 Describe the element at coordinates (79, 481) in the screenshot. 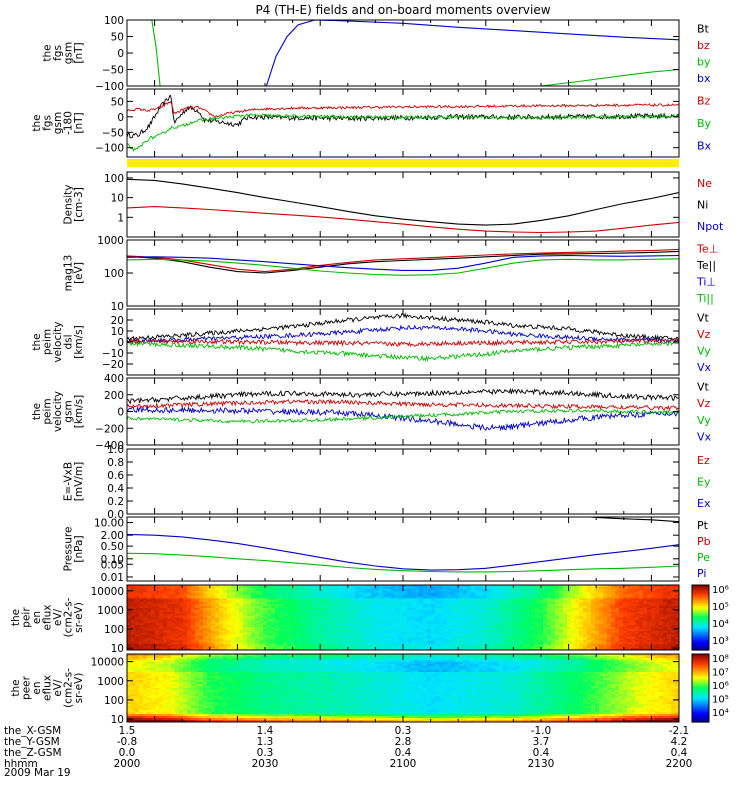

I see `y-axis-label: [mV/m]` at that location.